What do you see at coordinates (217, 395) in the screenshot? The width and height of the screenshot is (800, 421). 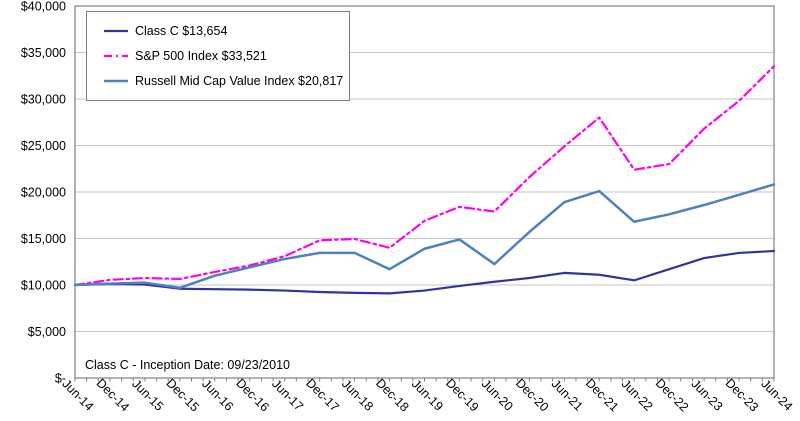 I see `x-axis-label: Jun-16` at bounding box center [217, 395].